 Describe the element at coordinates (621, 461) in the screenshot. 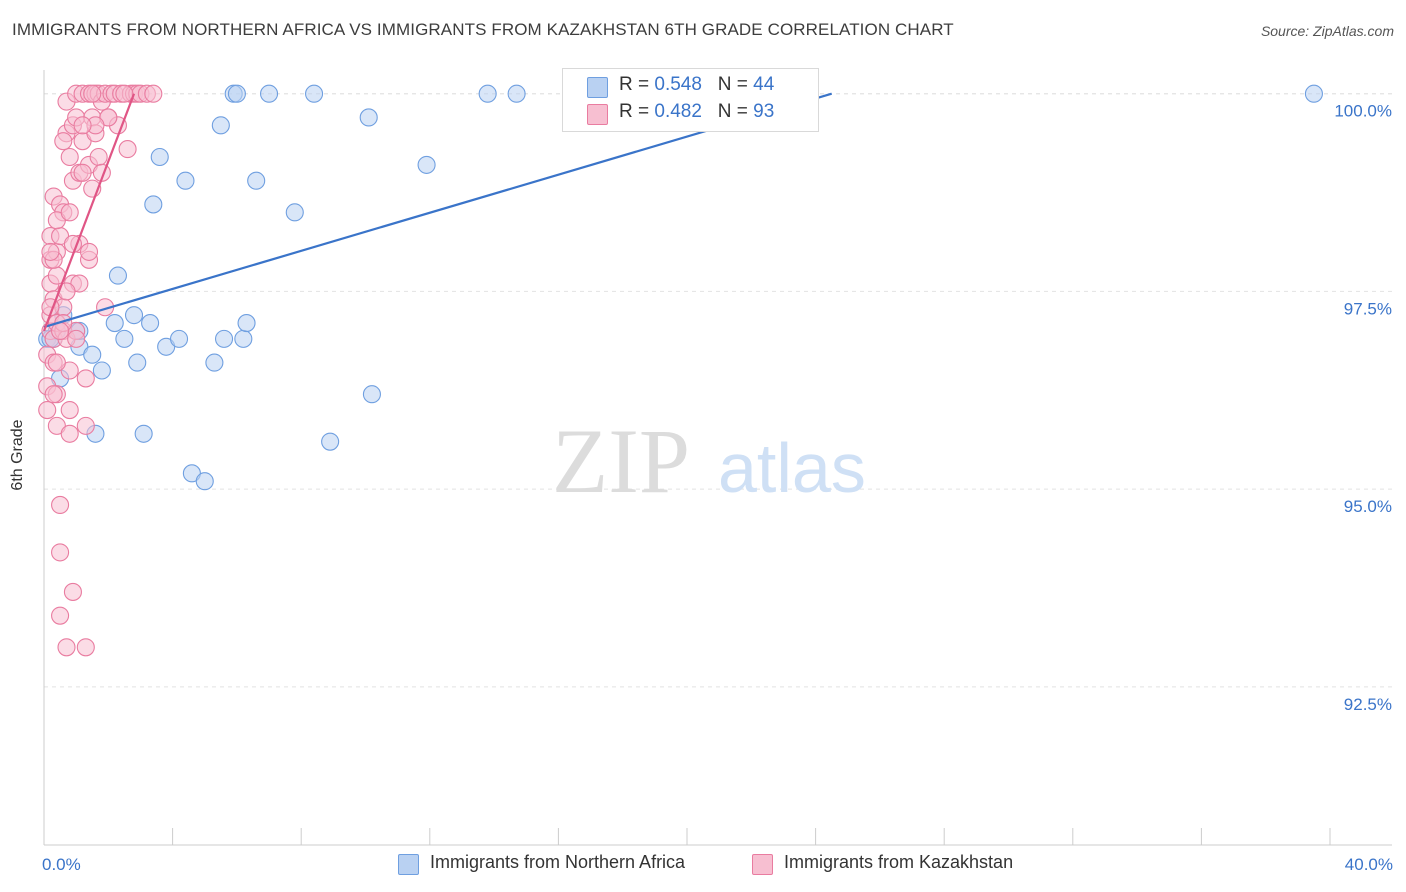

I see `watermark-zip: ZIP` at that location.